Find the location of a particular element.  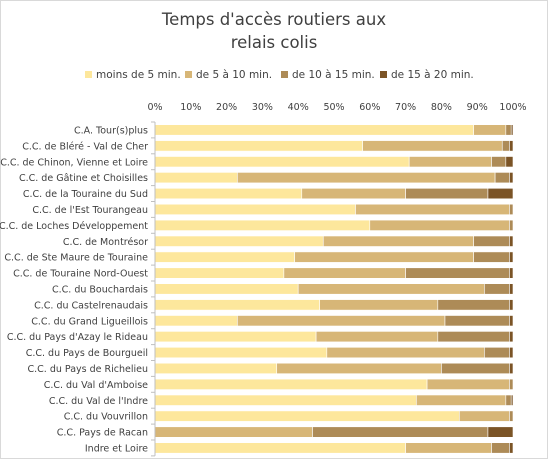

x-tick-label: 80% is located at coordinates (441, 107).